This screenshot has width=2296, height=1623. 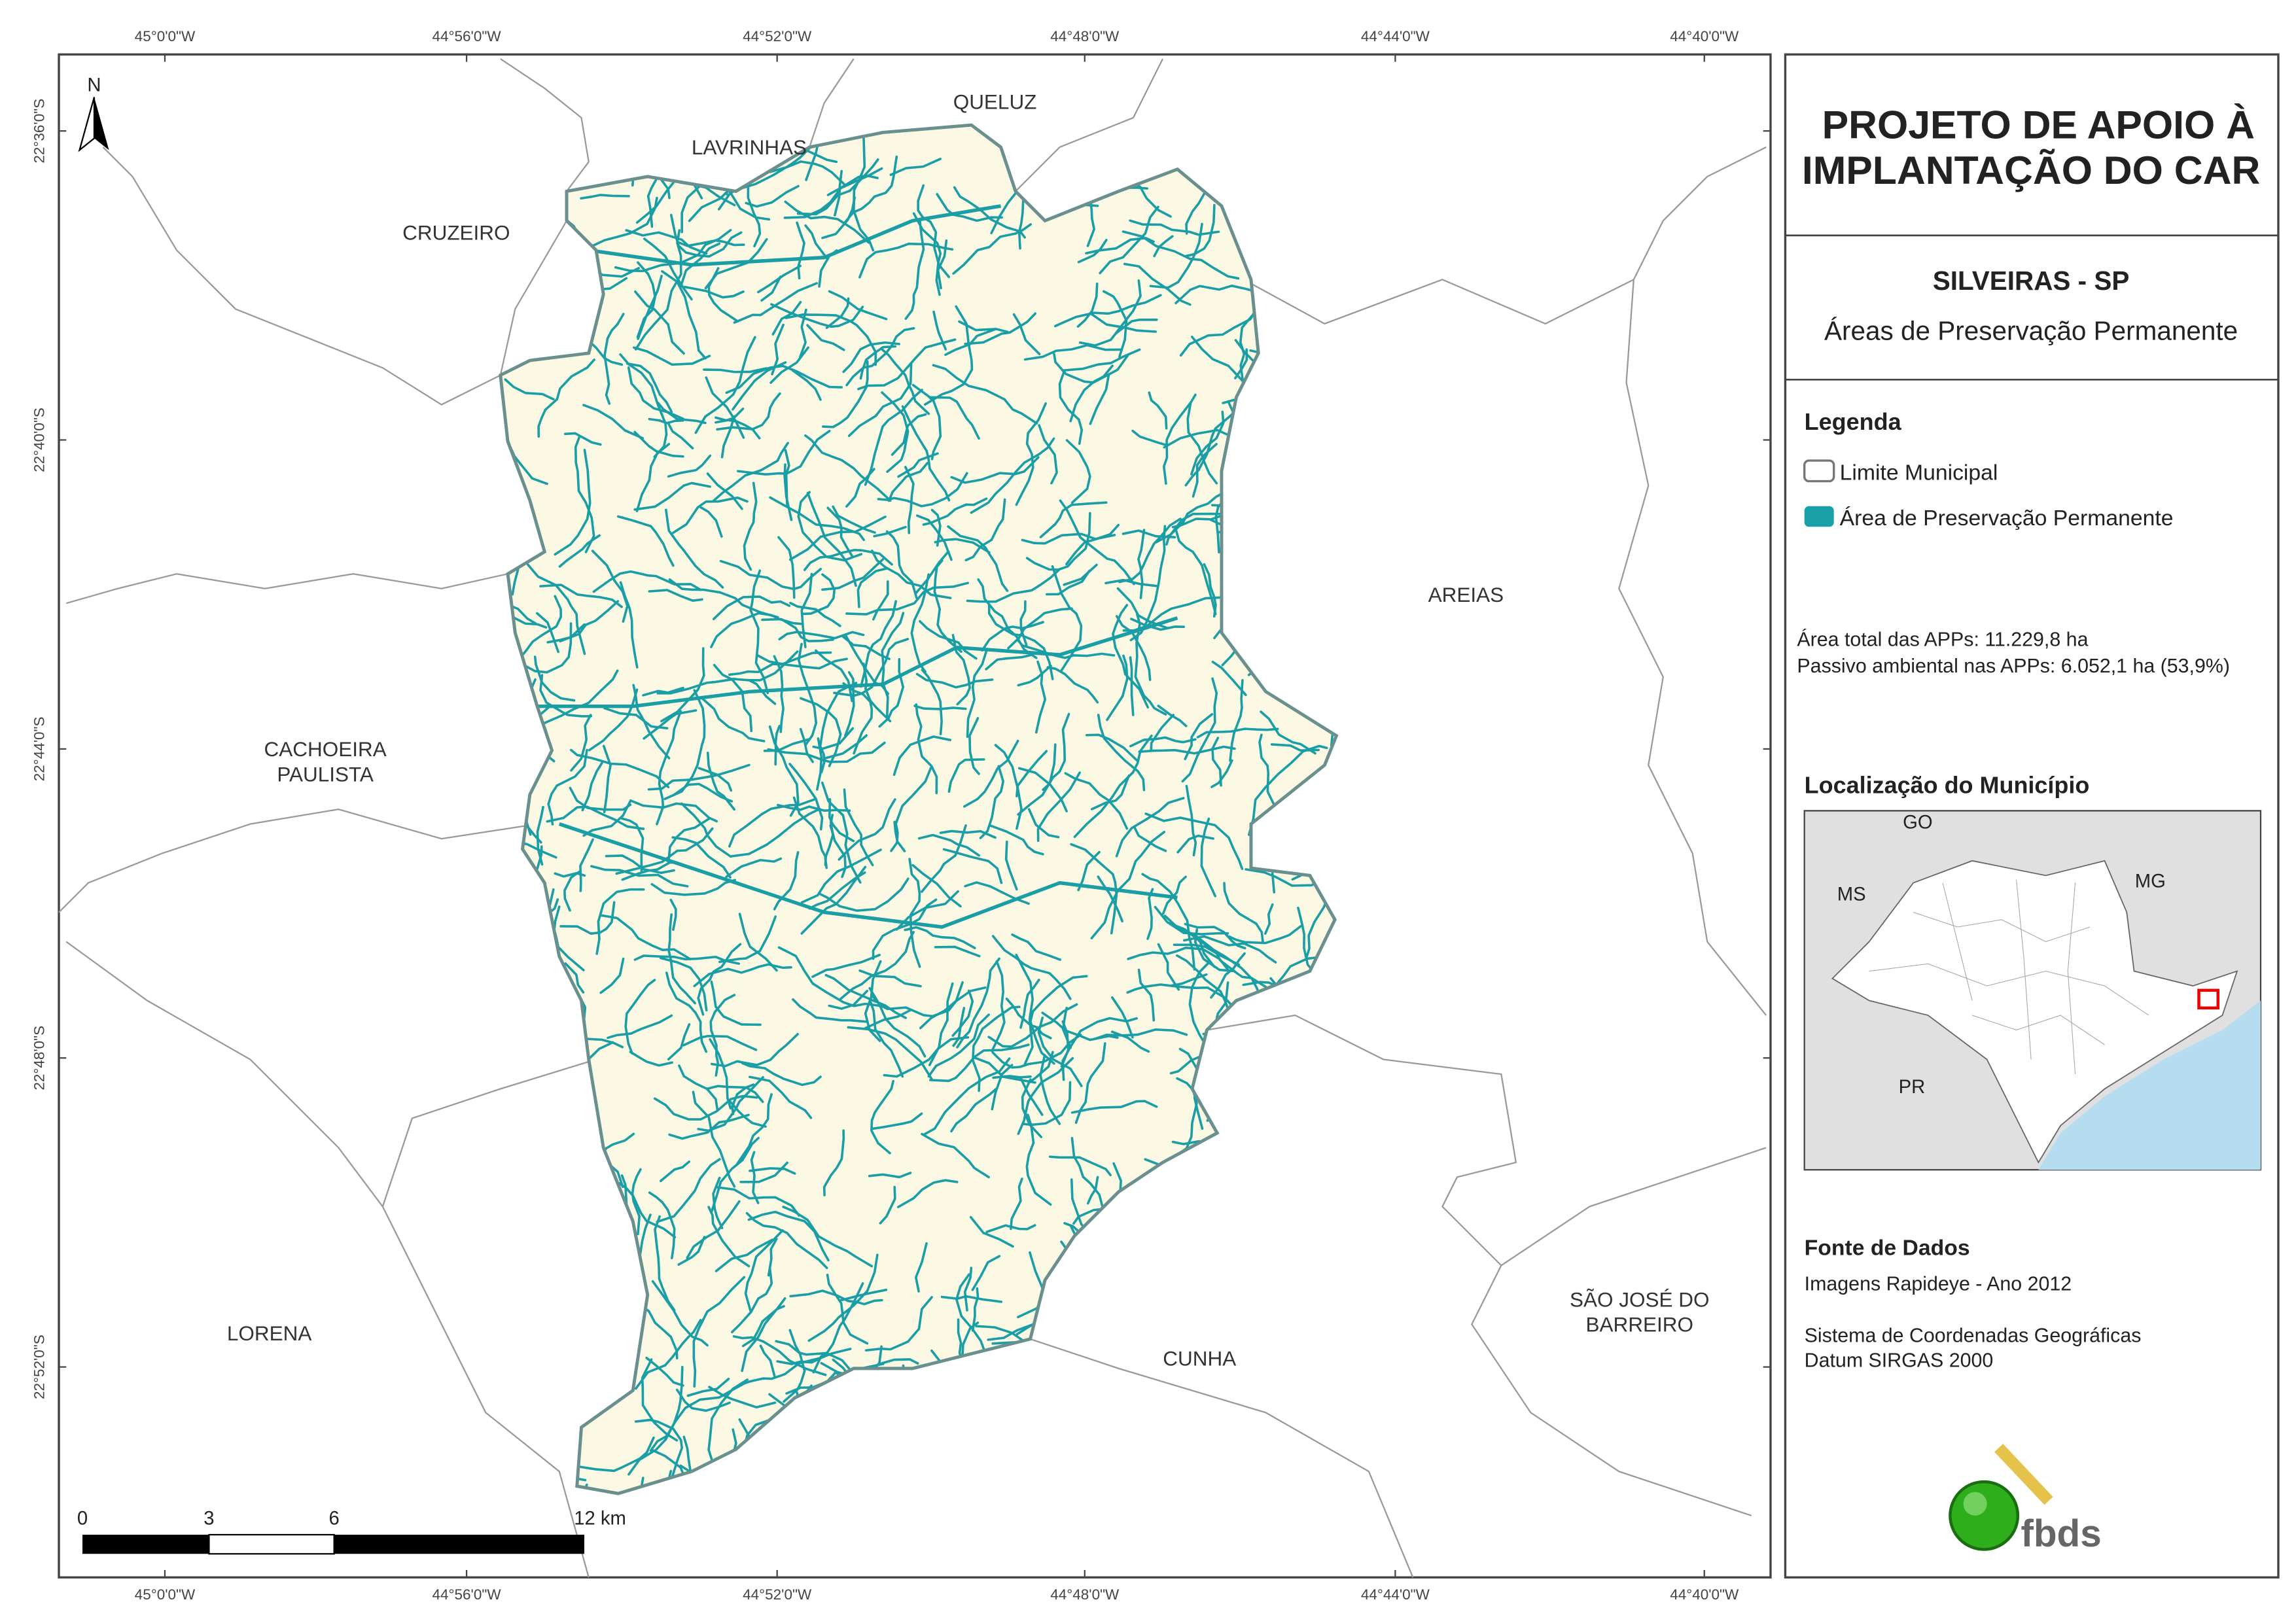 What do you see at coordinates (165, 36) in the screenshot?
I see `longitude-label: 45°0'0"W` at bounding box center [165, 36].